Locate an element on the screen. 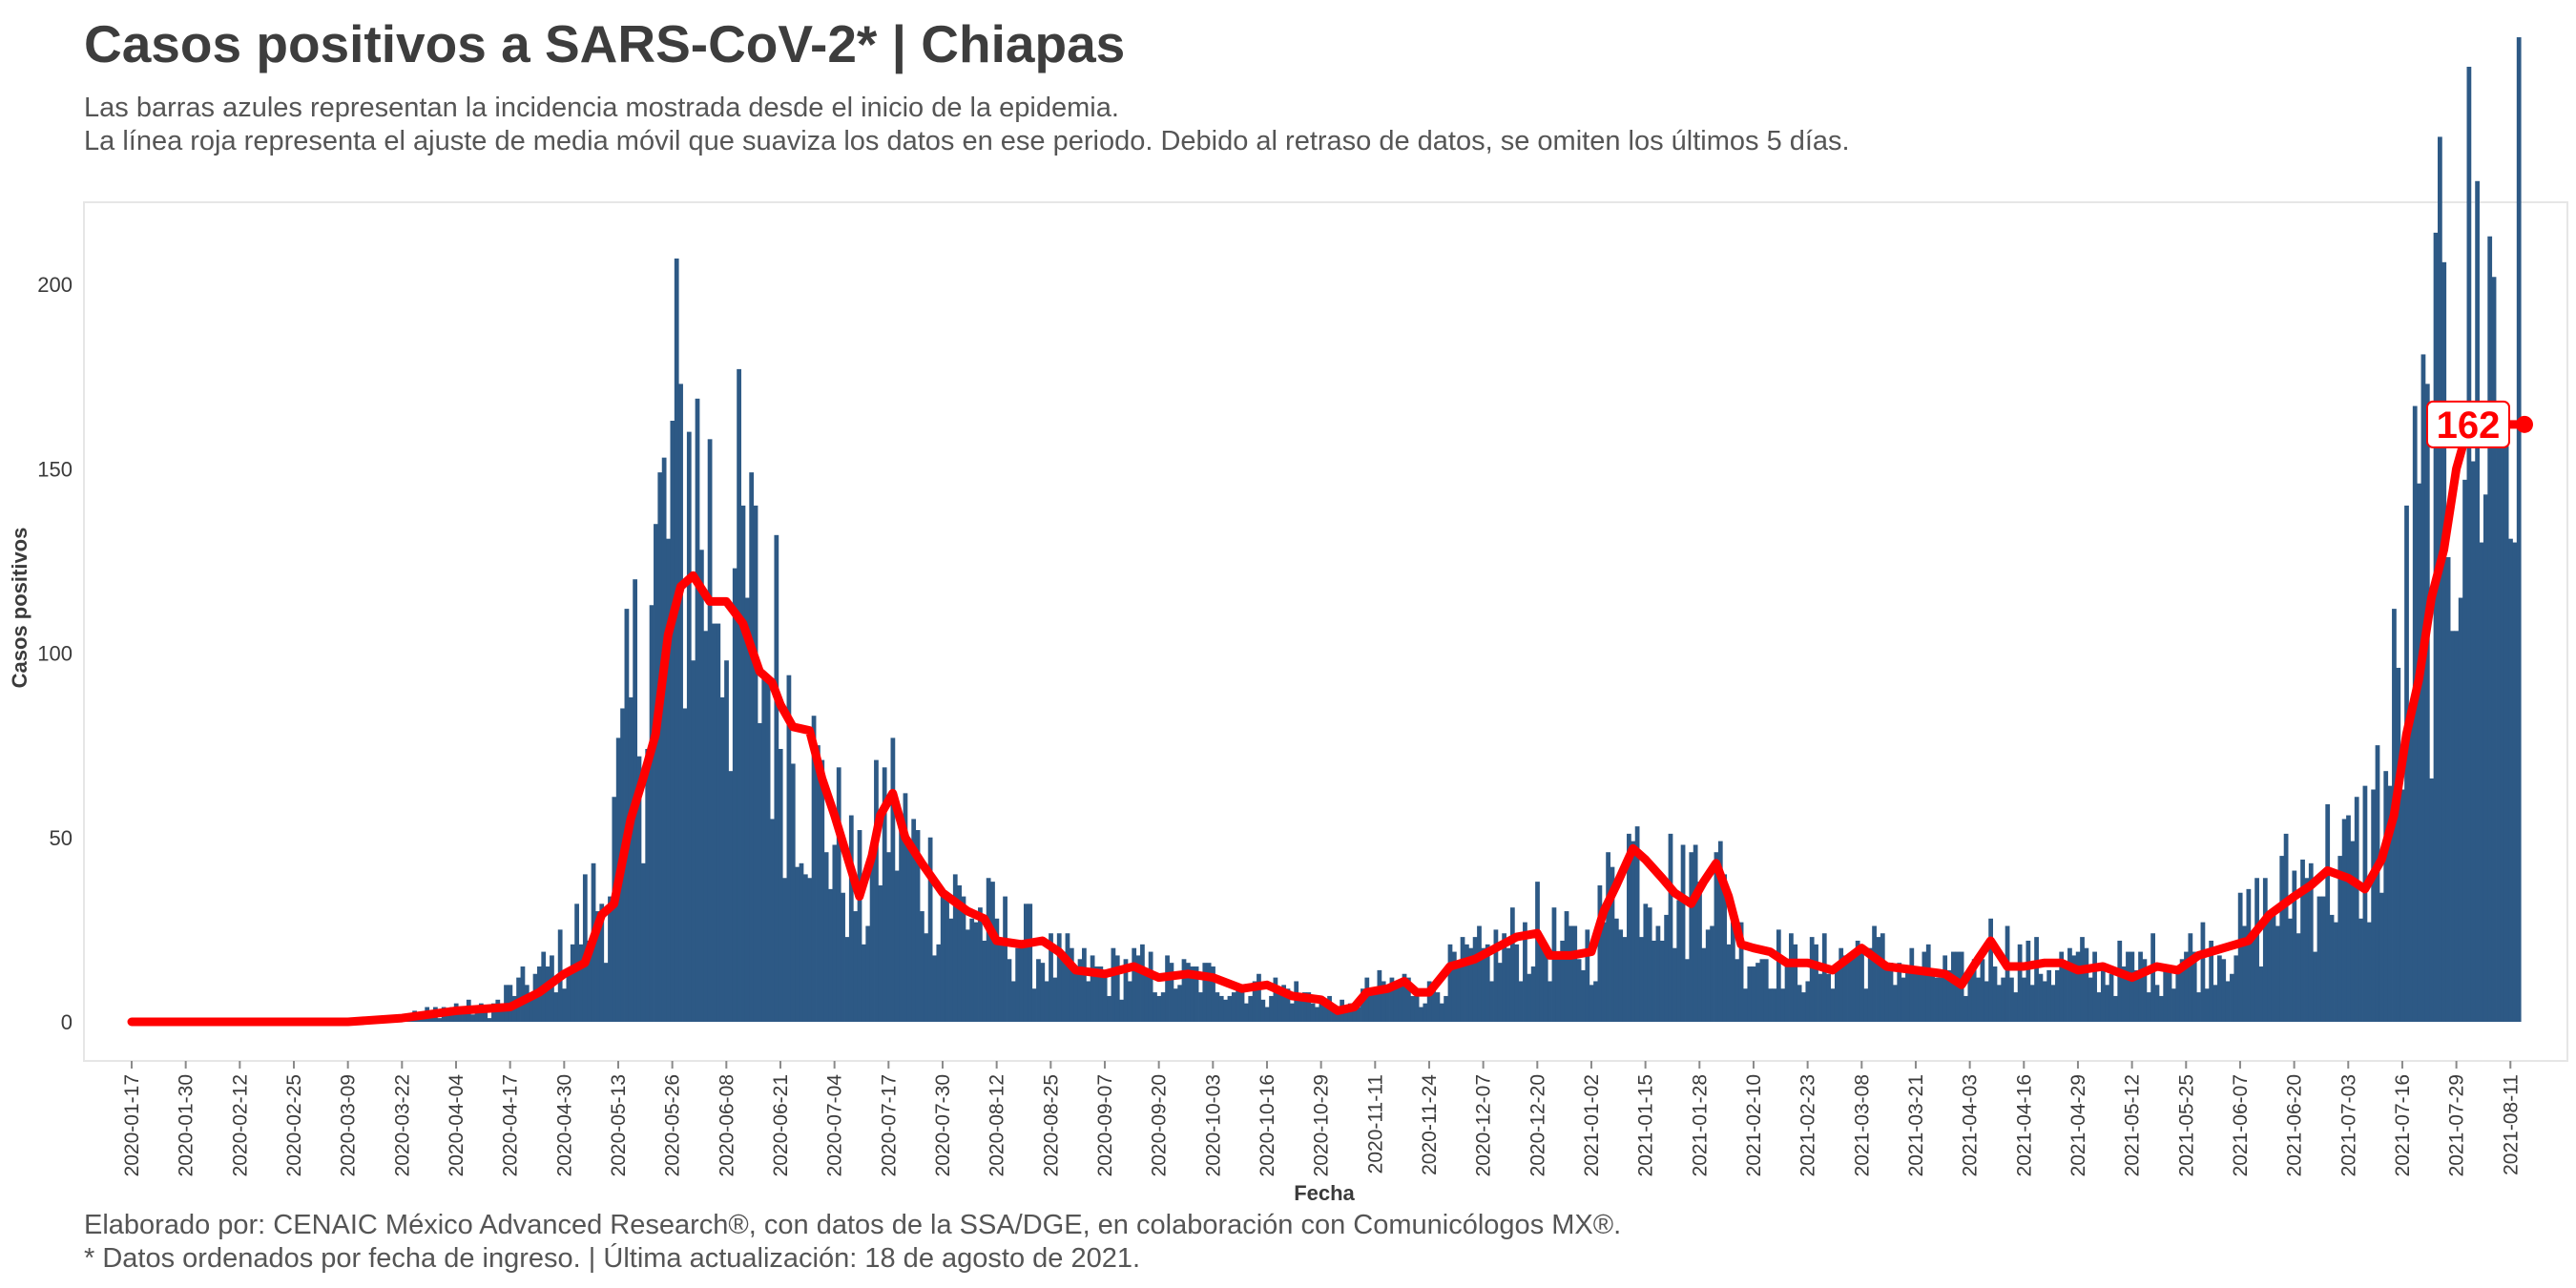 The image size is (2576, 1288). x-tick-label: 2021-01-15 is located at coordinates (1646, 1125).